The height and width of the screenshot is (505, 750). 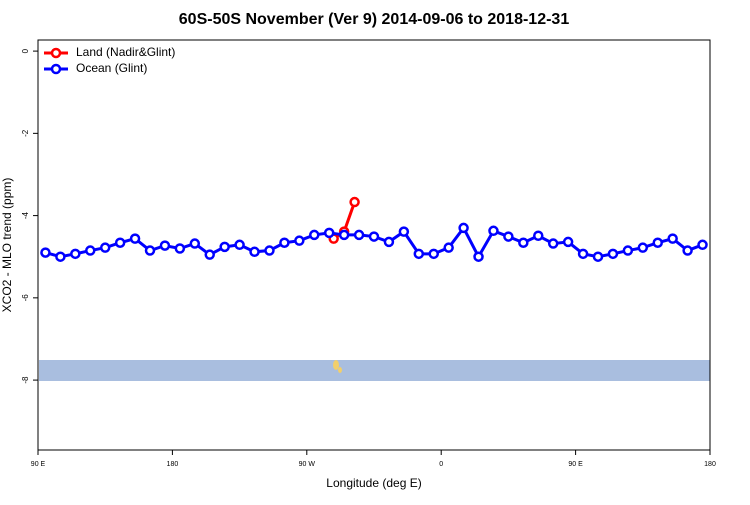 I want to click on y-tick-label: -4, so click(x=25, y=215).